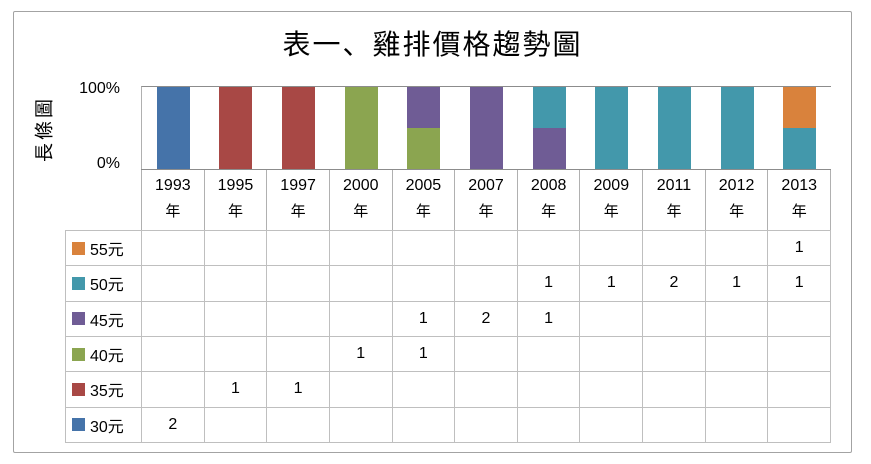  Describe the element at coordinates (487, 128) in the screenshot. I see `bar-segment-2007-45元` at that location.